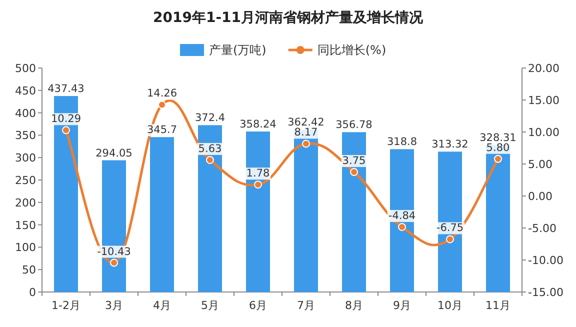 This screenshot has height=327, width=576. What do you see at coordinates (114, 252) in the screenshot?
I see `data-label: -10.43` at bounding box center [114, 252].